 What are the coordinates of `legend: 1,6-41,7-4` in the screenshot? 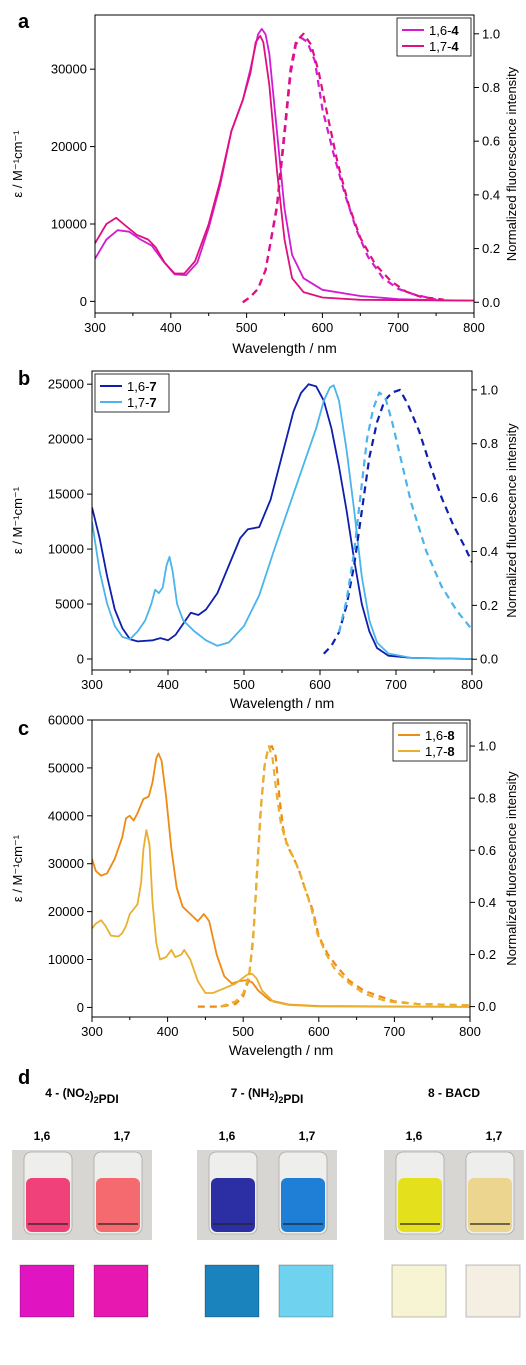 It's located at (434, 37).